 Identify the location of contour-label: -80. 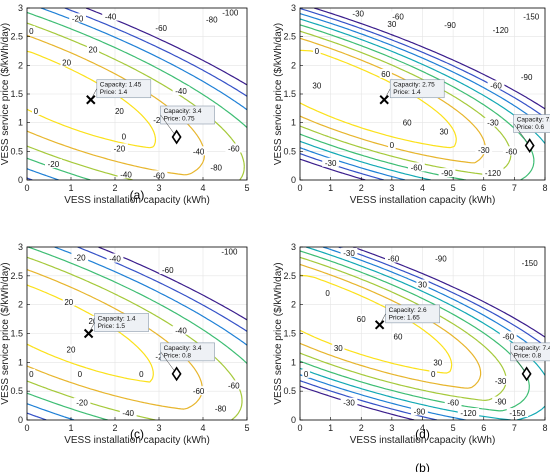
(221, 408).